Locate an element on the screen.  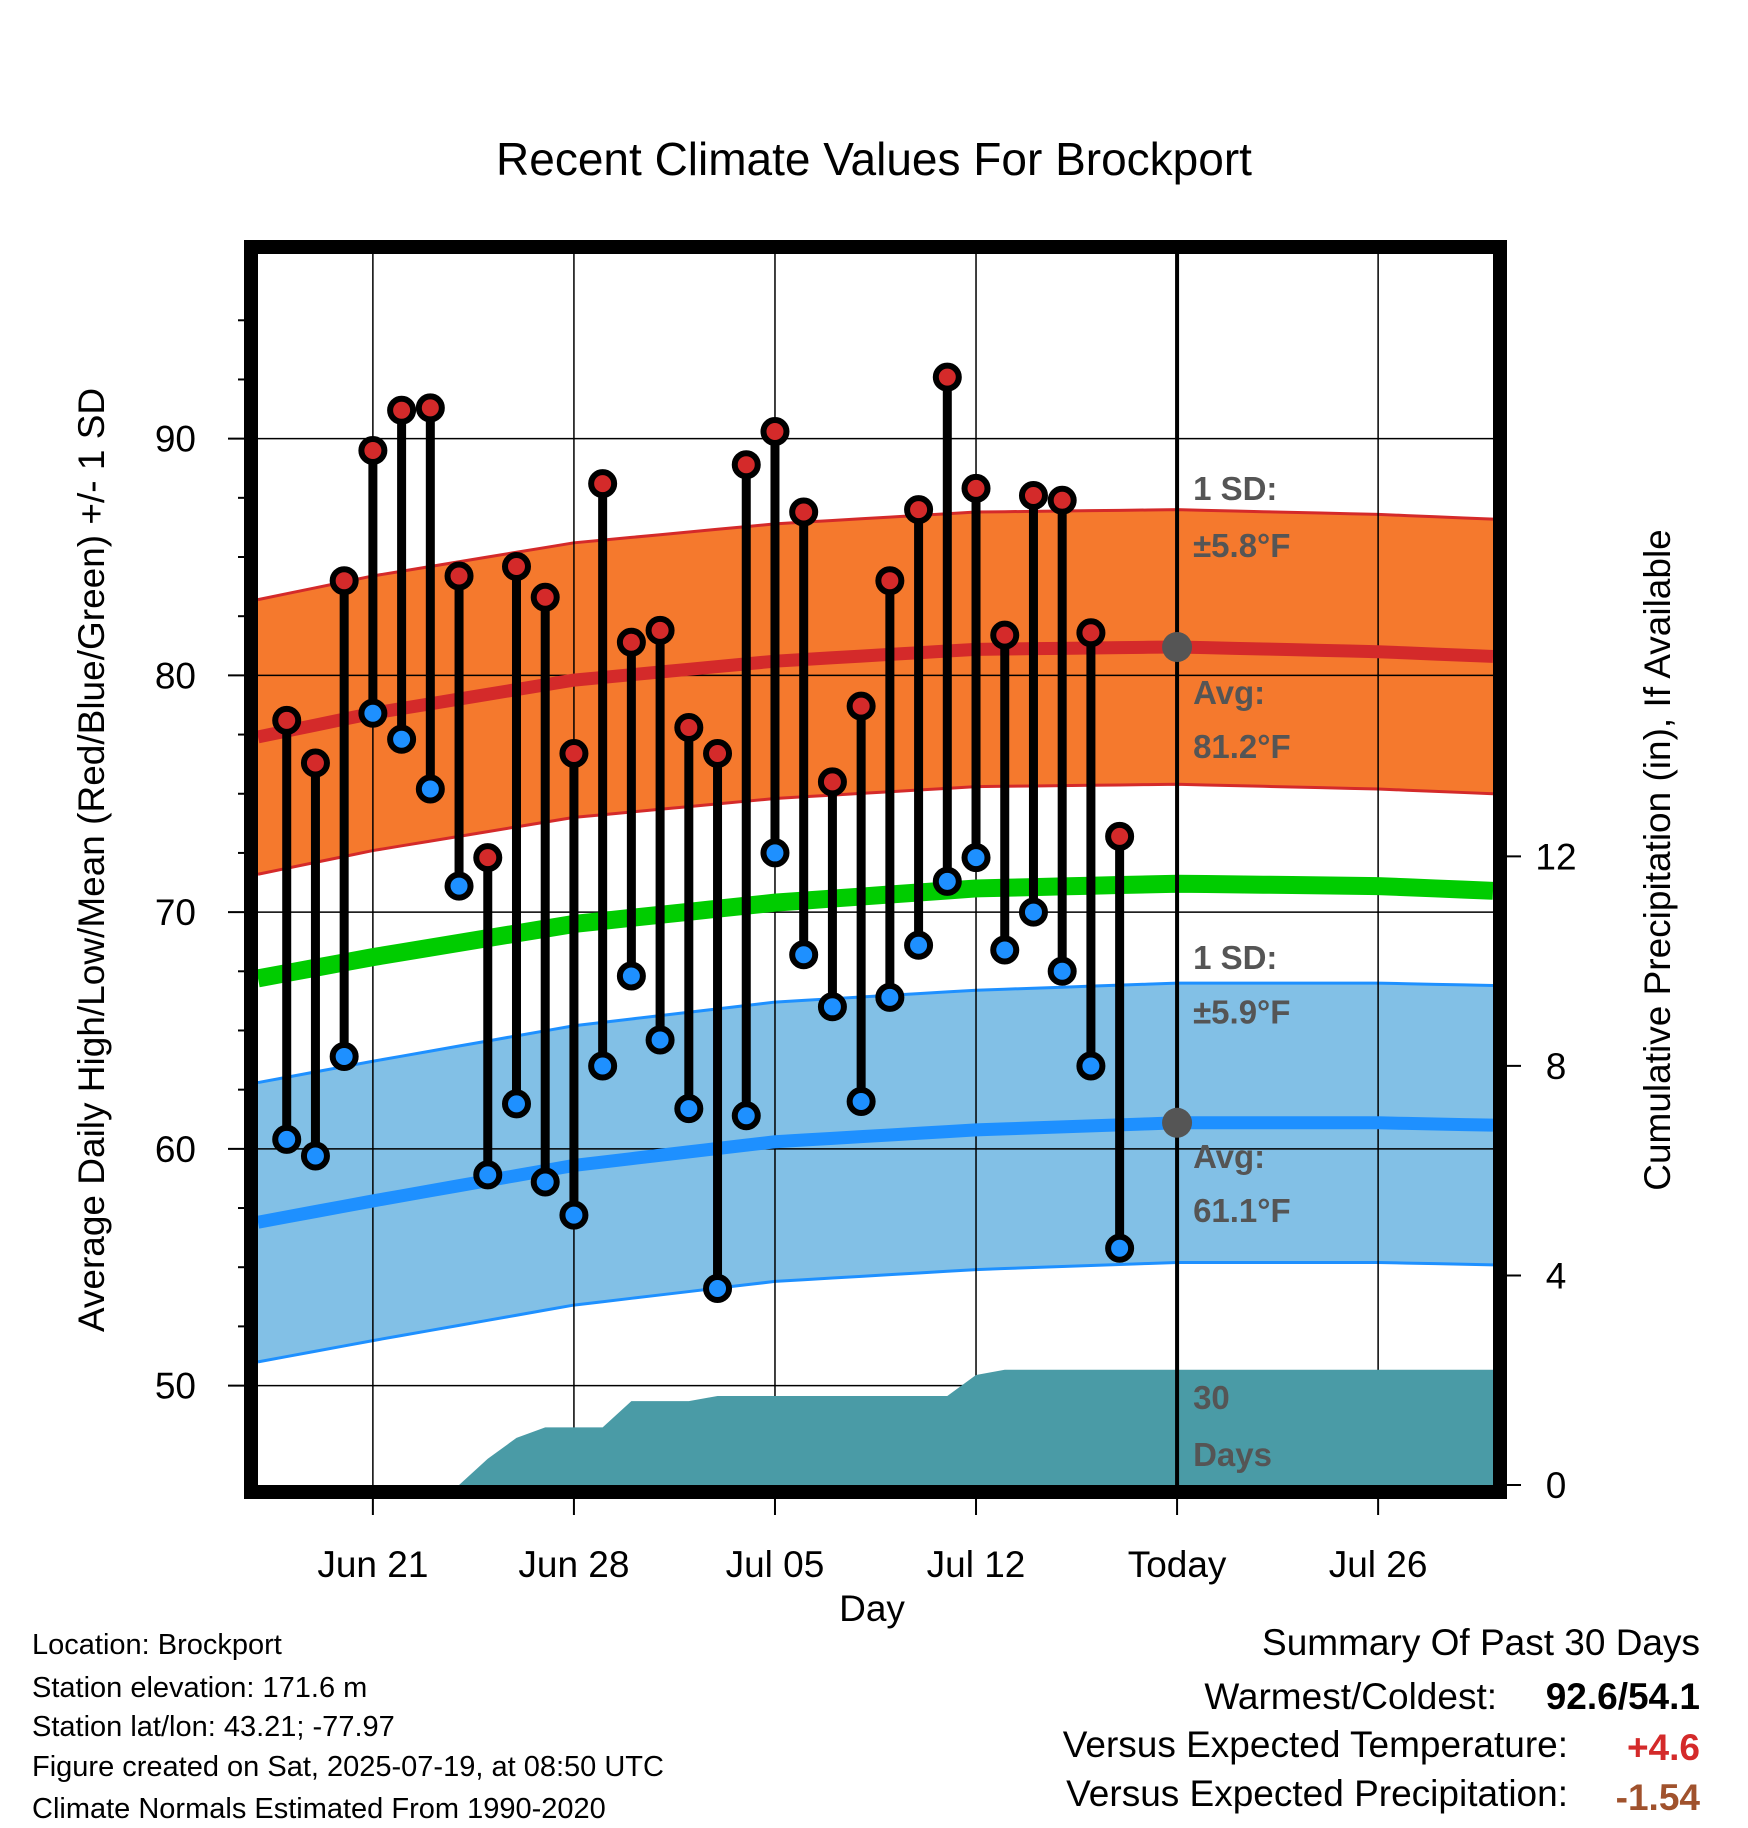
sd-band-upper-high is located at coordinates (875, 555).